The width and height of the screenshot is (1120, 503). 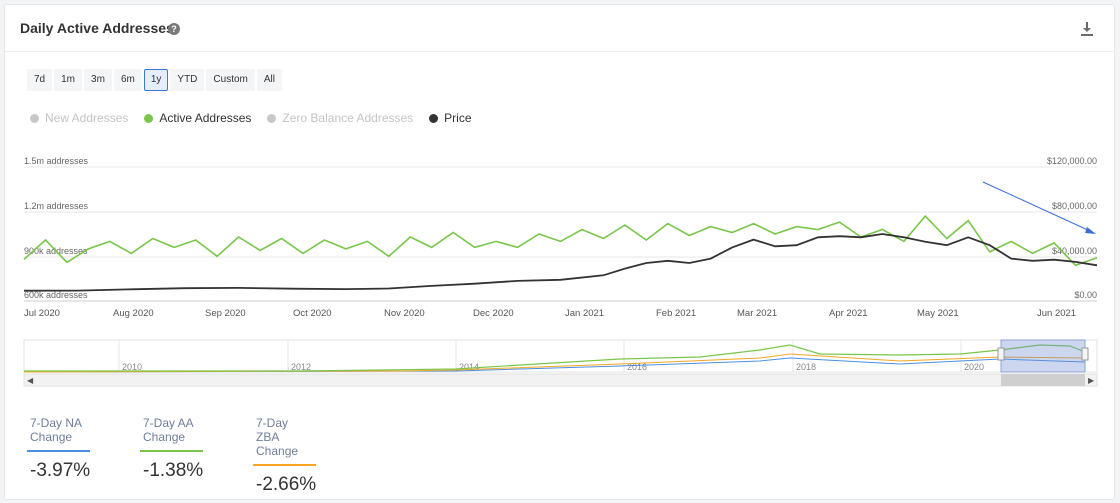 I want to click on stat-value: -1.38%, so click(x=173, y=470).